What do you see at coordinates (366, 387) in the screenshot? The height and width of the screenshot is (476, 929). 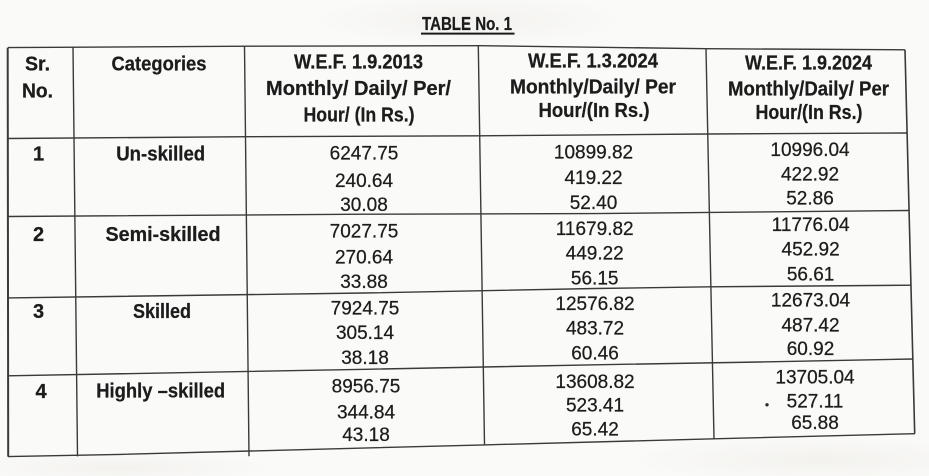 I see `svg-text: 8956.75` at bounding box center [366, 387].